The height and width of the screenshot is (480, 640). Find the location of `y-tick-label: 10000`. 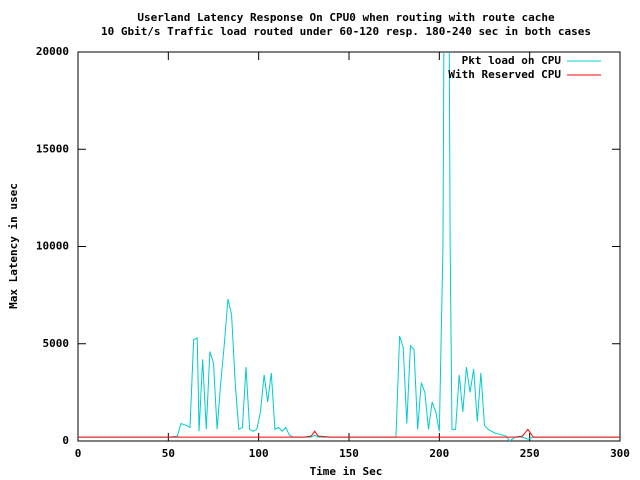

y-tick-label: 10000 is located at coordinates (52, 246).